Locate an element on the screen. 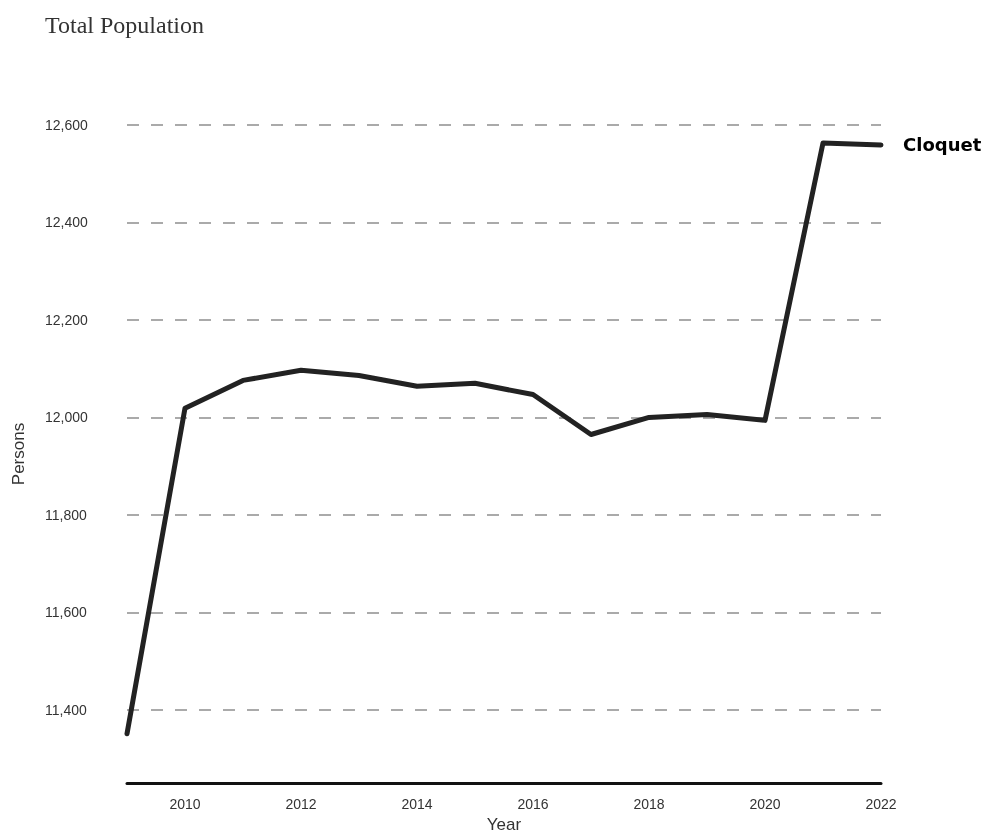  y-axis-title: Persons is located at coordinates (18, 454).